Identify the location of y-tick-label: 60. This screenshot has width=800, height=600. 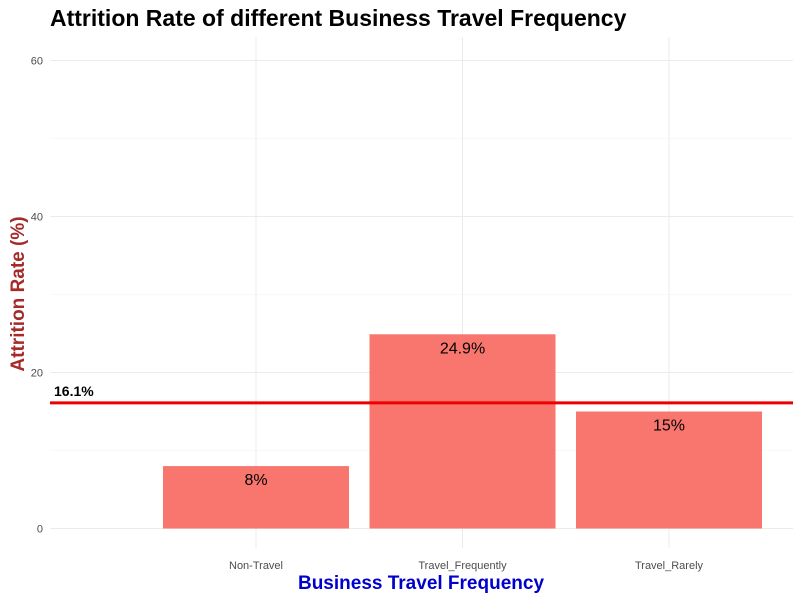
(37, 62).